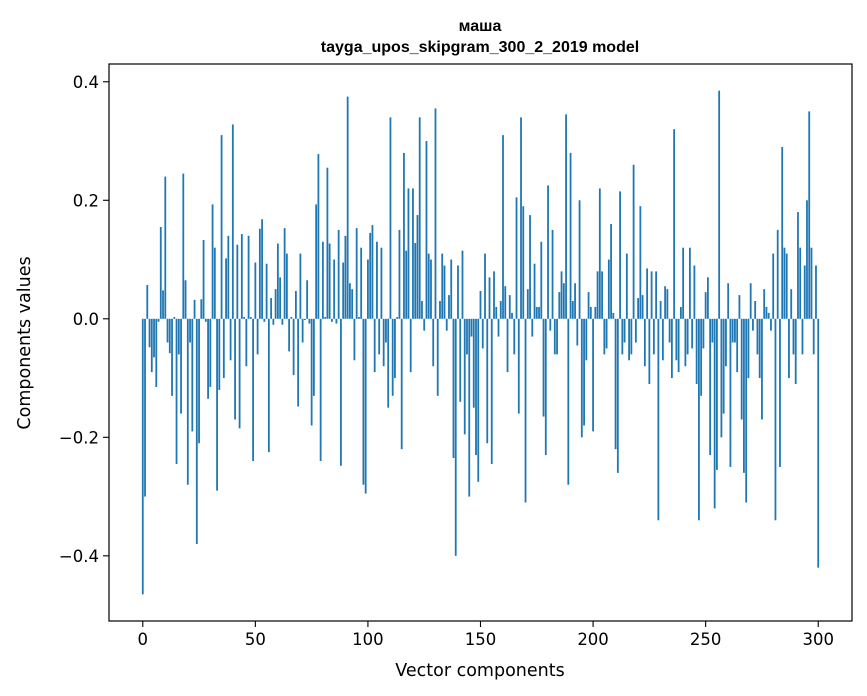 Image resolution: width=867 pixels, height=696 pixels. I want to click on x-tick-label: 250, so click(706, 639).